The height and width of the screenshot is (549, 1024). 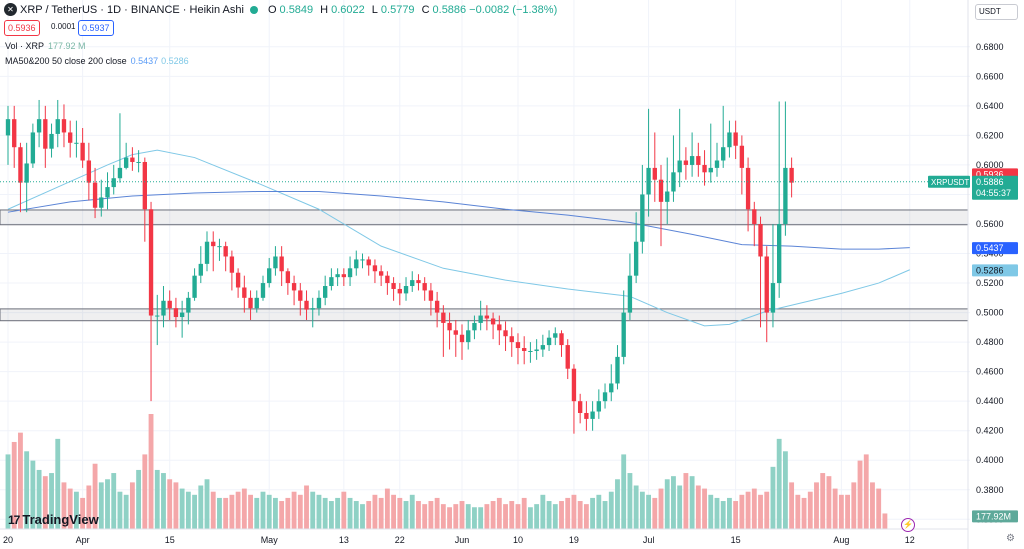 I want to click on sell-button: 0.5936, so click(x=22, y=28).